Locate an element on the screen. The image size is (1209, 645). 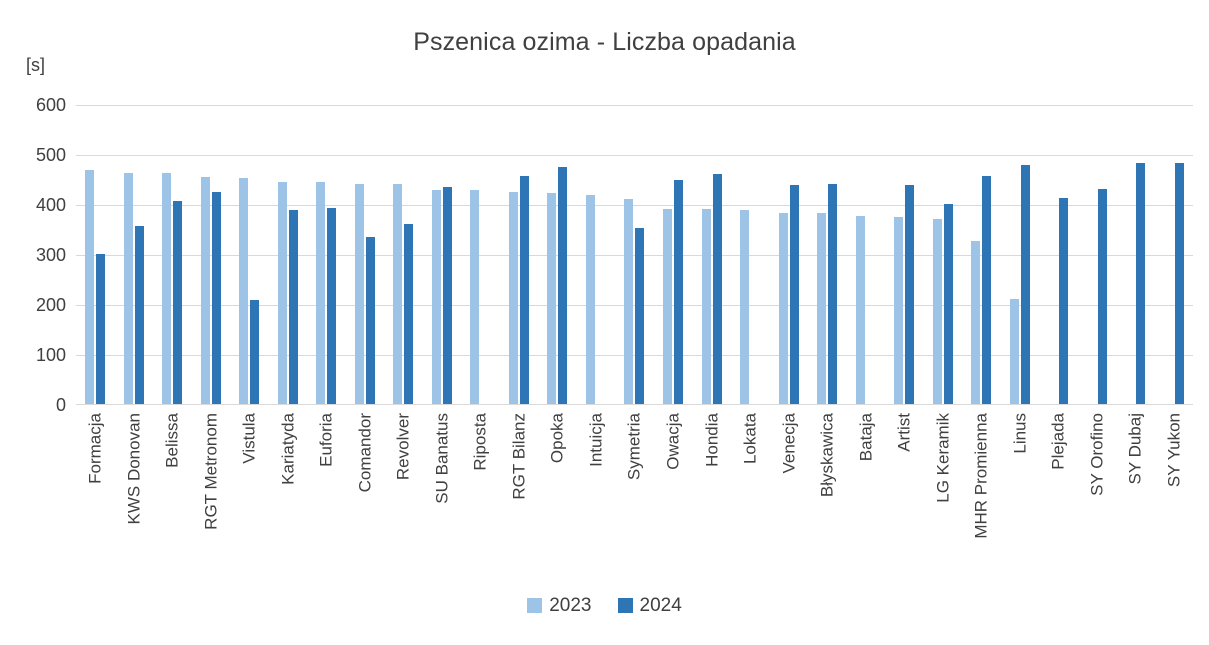
x-axis-tick-label: SY Orofino is located at coordinates (1097, 454).